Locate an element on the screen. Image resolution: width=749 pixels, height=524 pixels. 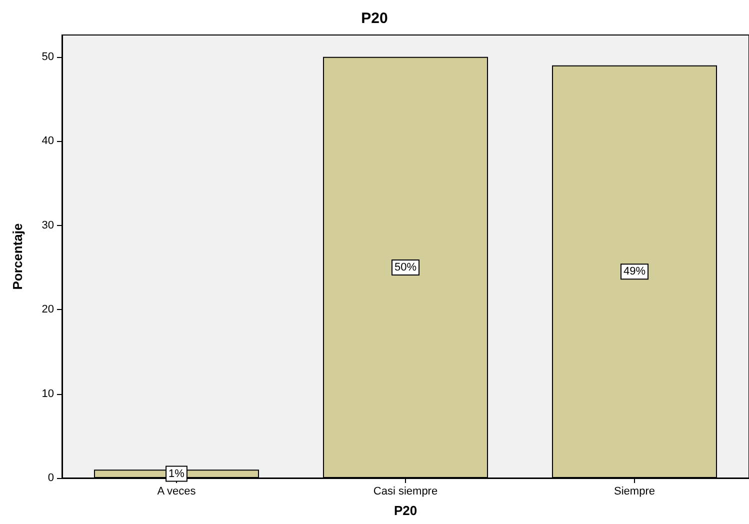
x-axis-title: P20 is located at coordinates (406, 510).